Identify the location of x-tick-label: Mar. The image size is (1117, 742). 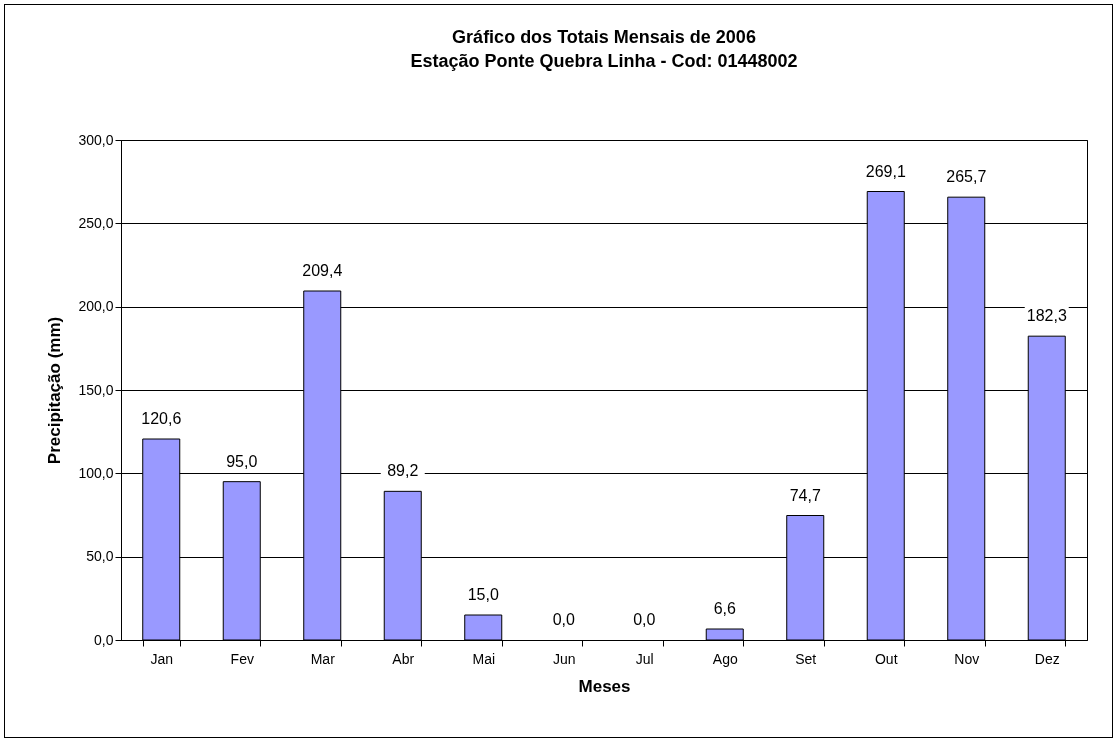
(323, 658).